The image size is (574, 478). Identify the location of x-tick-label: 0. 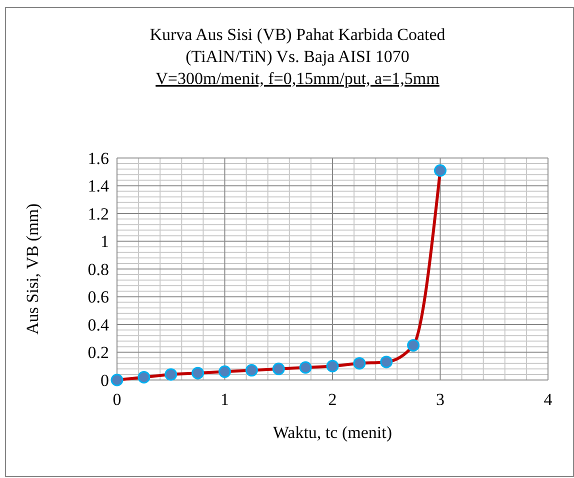
(117, 399).